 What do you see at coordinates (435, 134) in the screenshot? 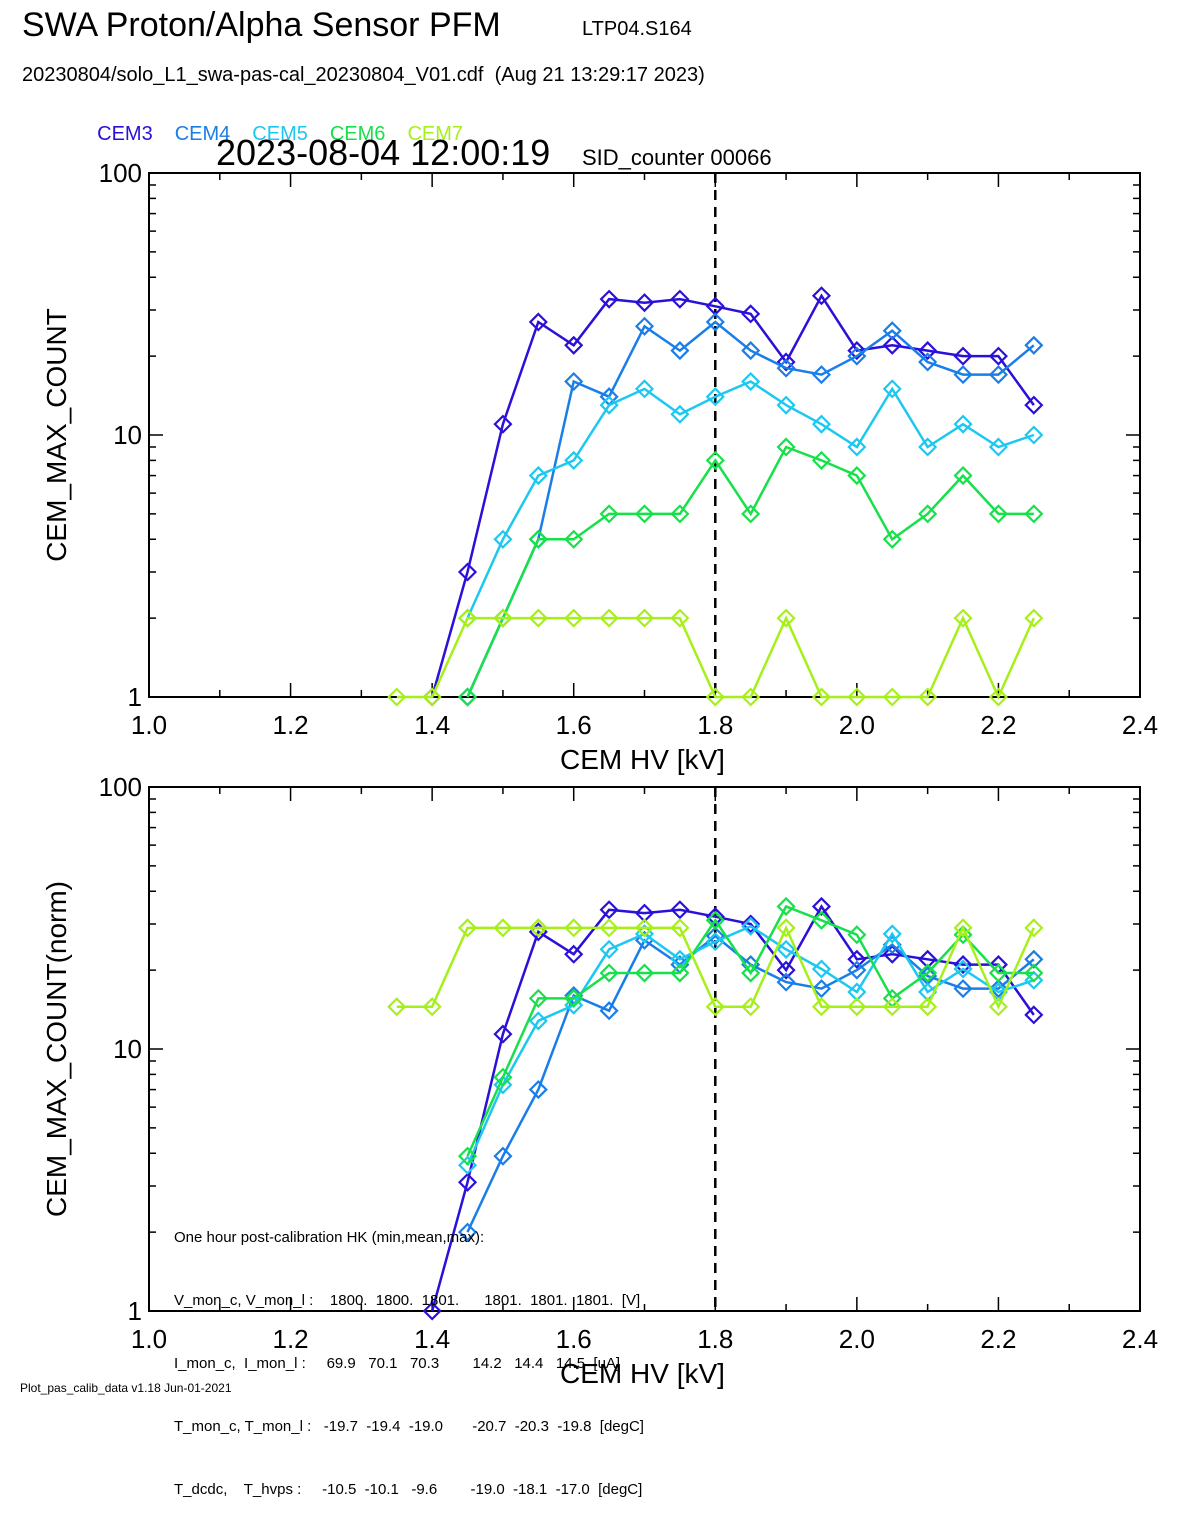
I see `legend-cem7: CEM7` at bounding box center [435, 134].